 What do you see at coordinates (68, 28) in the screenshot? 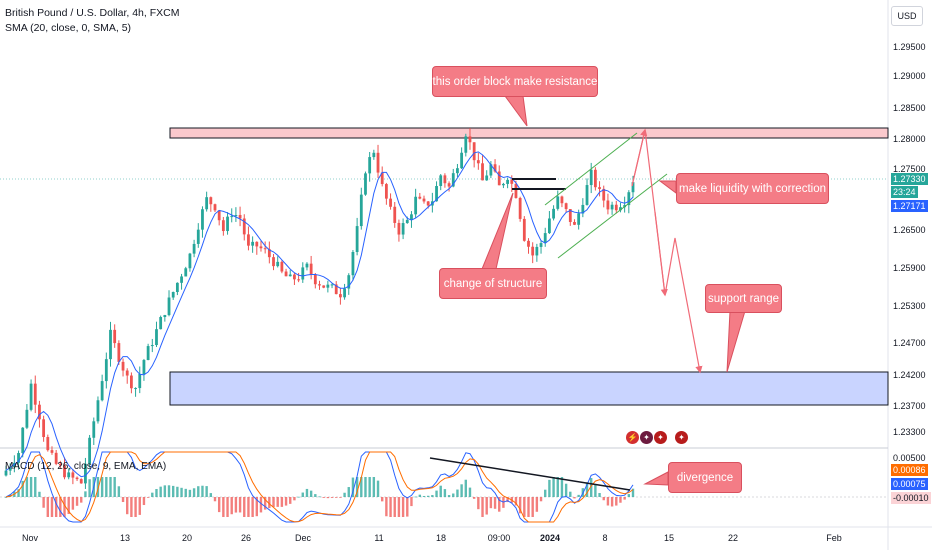
I see `indicator-legend: SMA (20, close, 0, SMA, 5)` at bounding box center [68, 28].